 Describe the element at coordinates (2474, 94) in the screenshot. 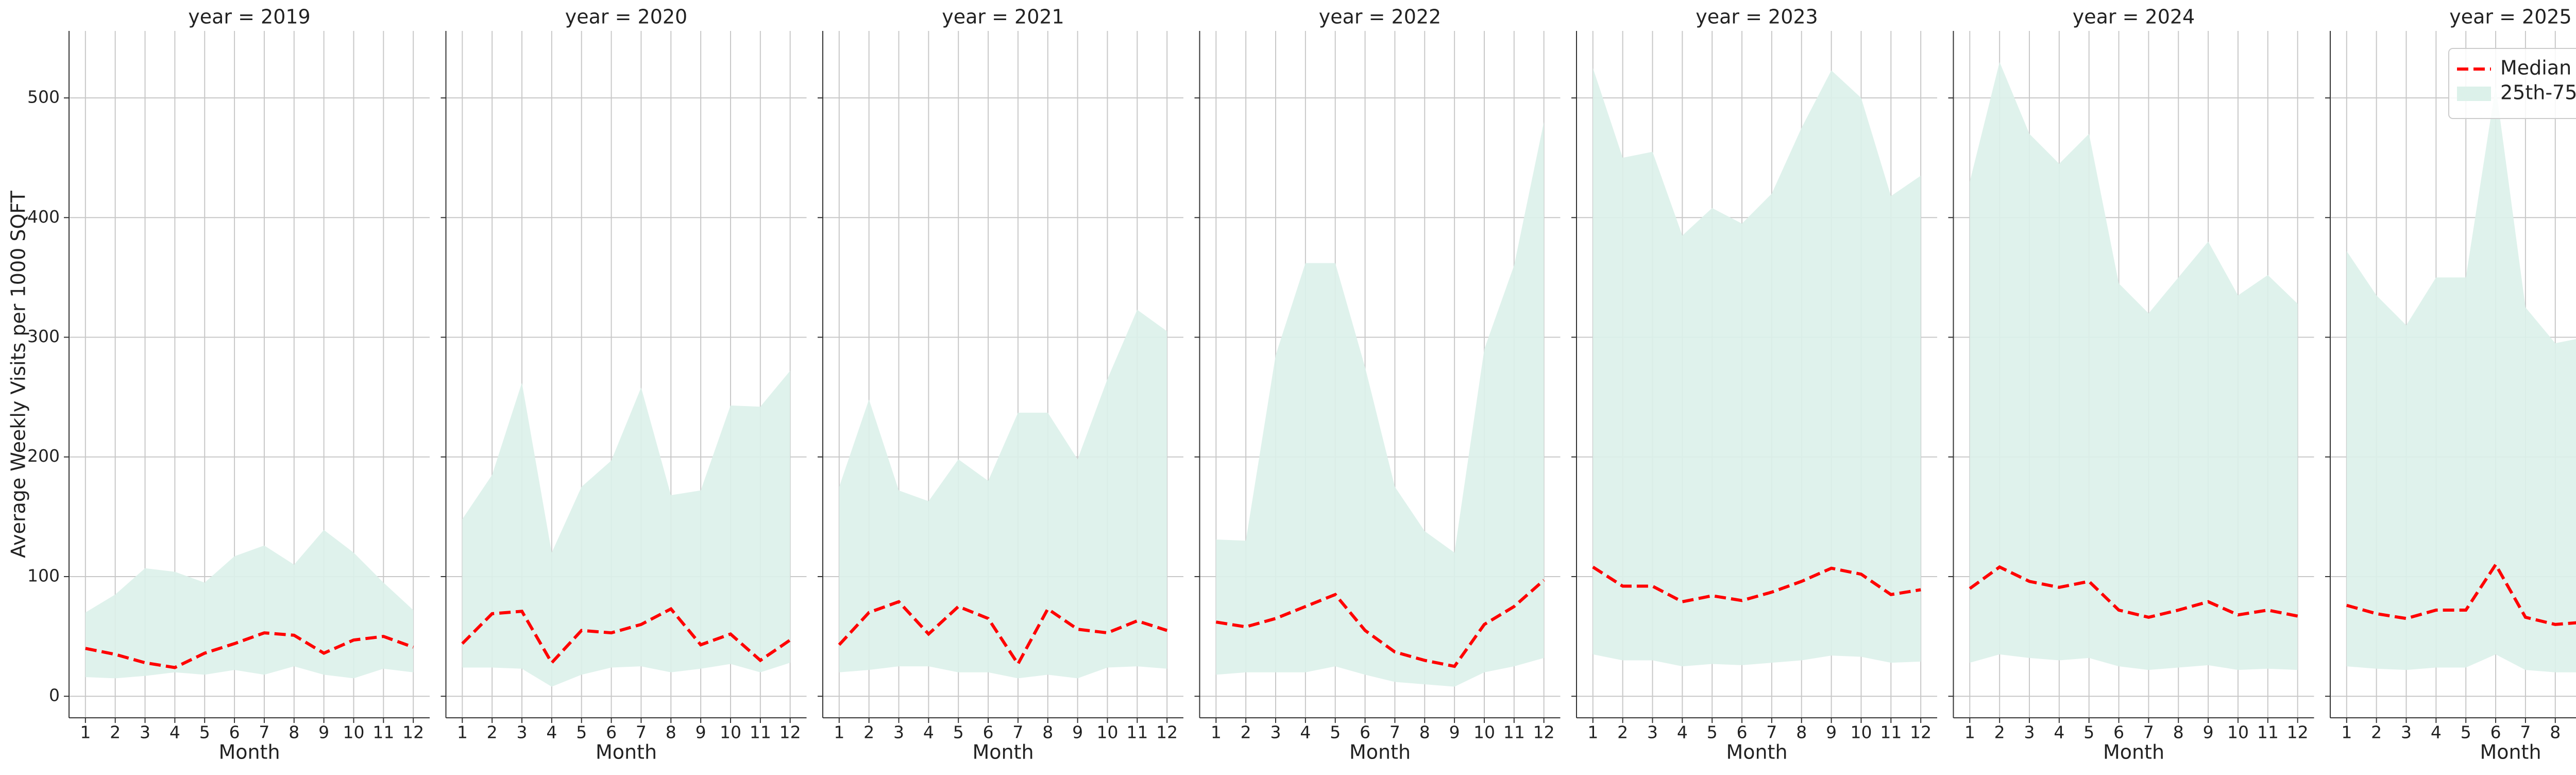

I see `legend-swatch` at that location.